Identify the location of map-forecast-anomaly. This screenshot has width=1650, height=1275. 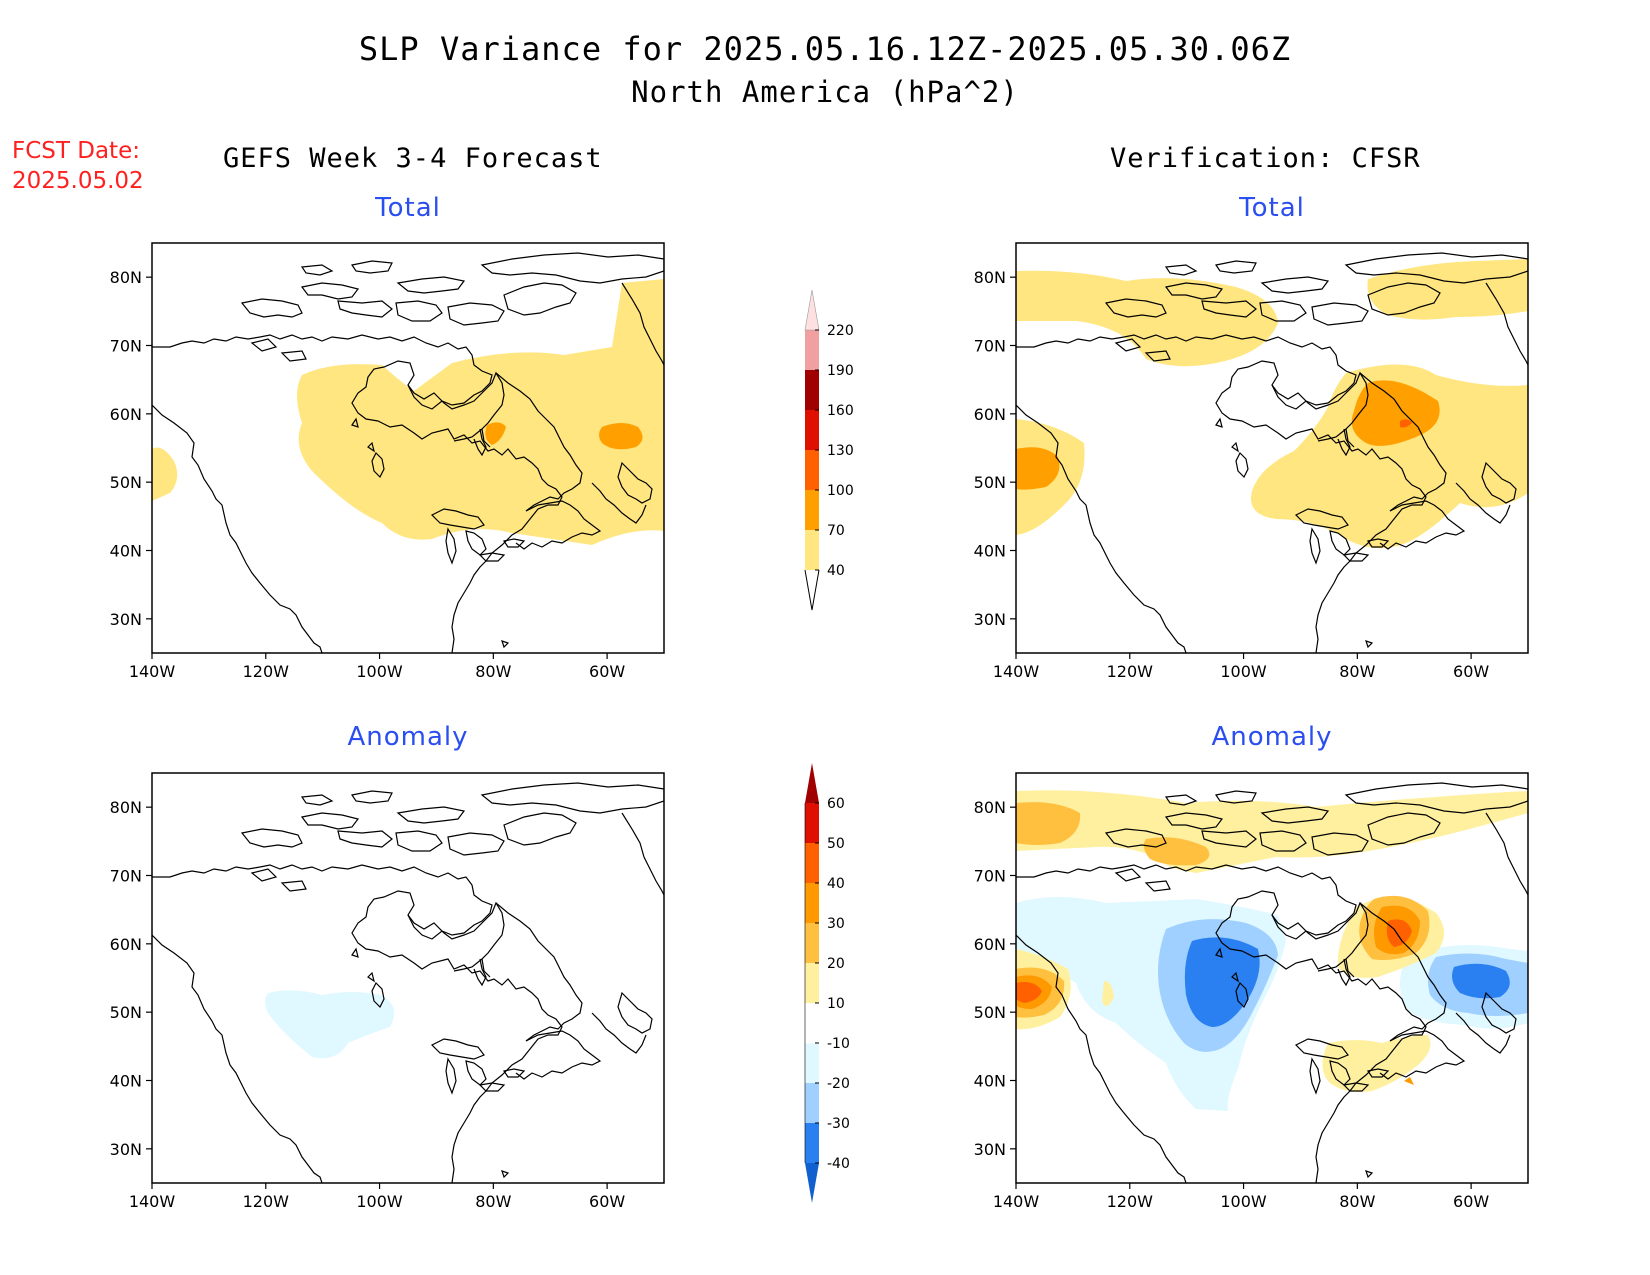
(408, 978).